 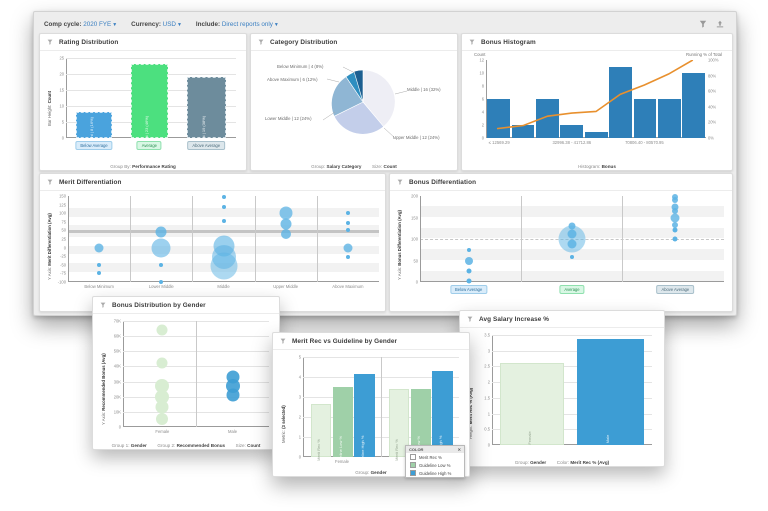 I want to click on bar-below-average: Count | 8 (16%), so click(x=94, y=128).